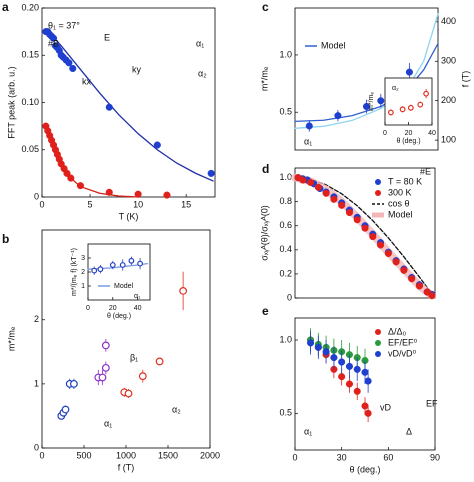 The width and height of the screenshot is (474, 482). I want to click on y2-tick-label: 200, so click(448, 100).